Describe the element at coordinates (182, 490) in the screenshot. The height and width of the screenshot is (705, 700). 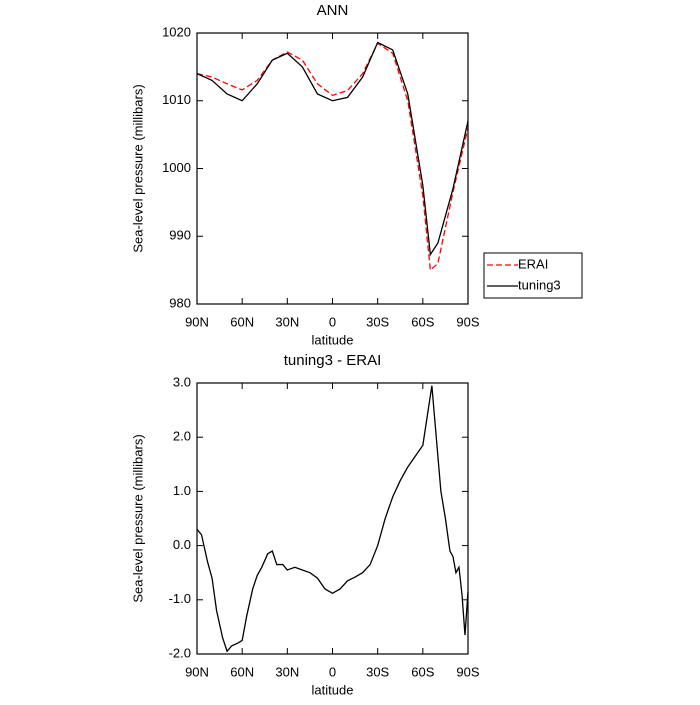
I see `y-tick-label: 1.0` at that location.